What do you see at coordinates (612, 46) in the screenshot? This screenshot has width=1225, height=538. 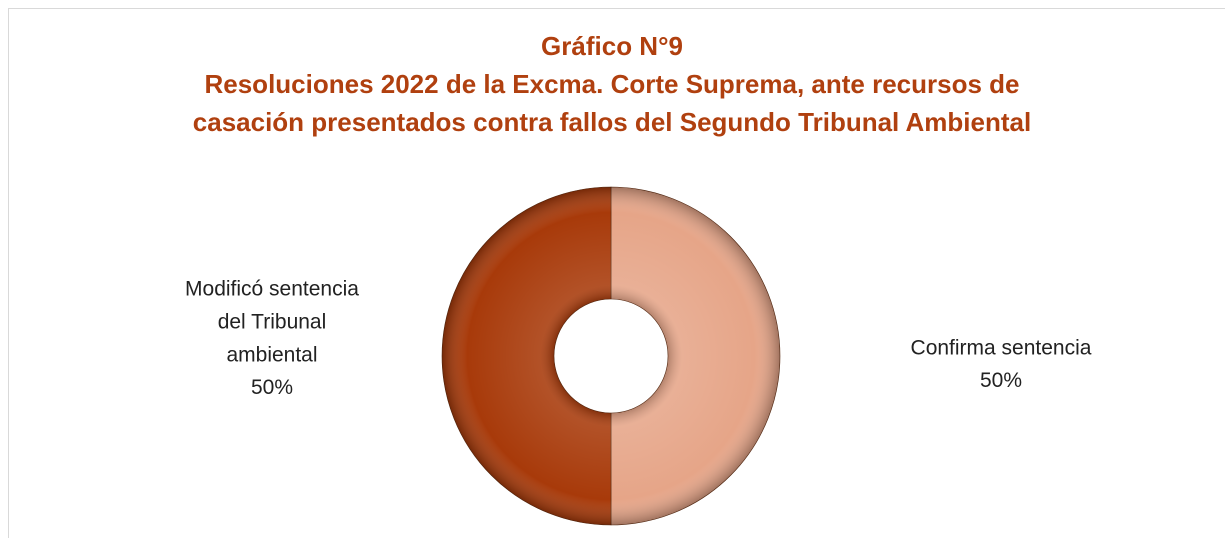 I see `chart-title: Gráfico N°9` at bounding box center [612, 46].